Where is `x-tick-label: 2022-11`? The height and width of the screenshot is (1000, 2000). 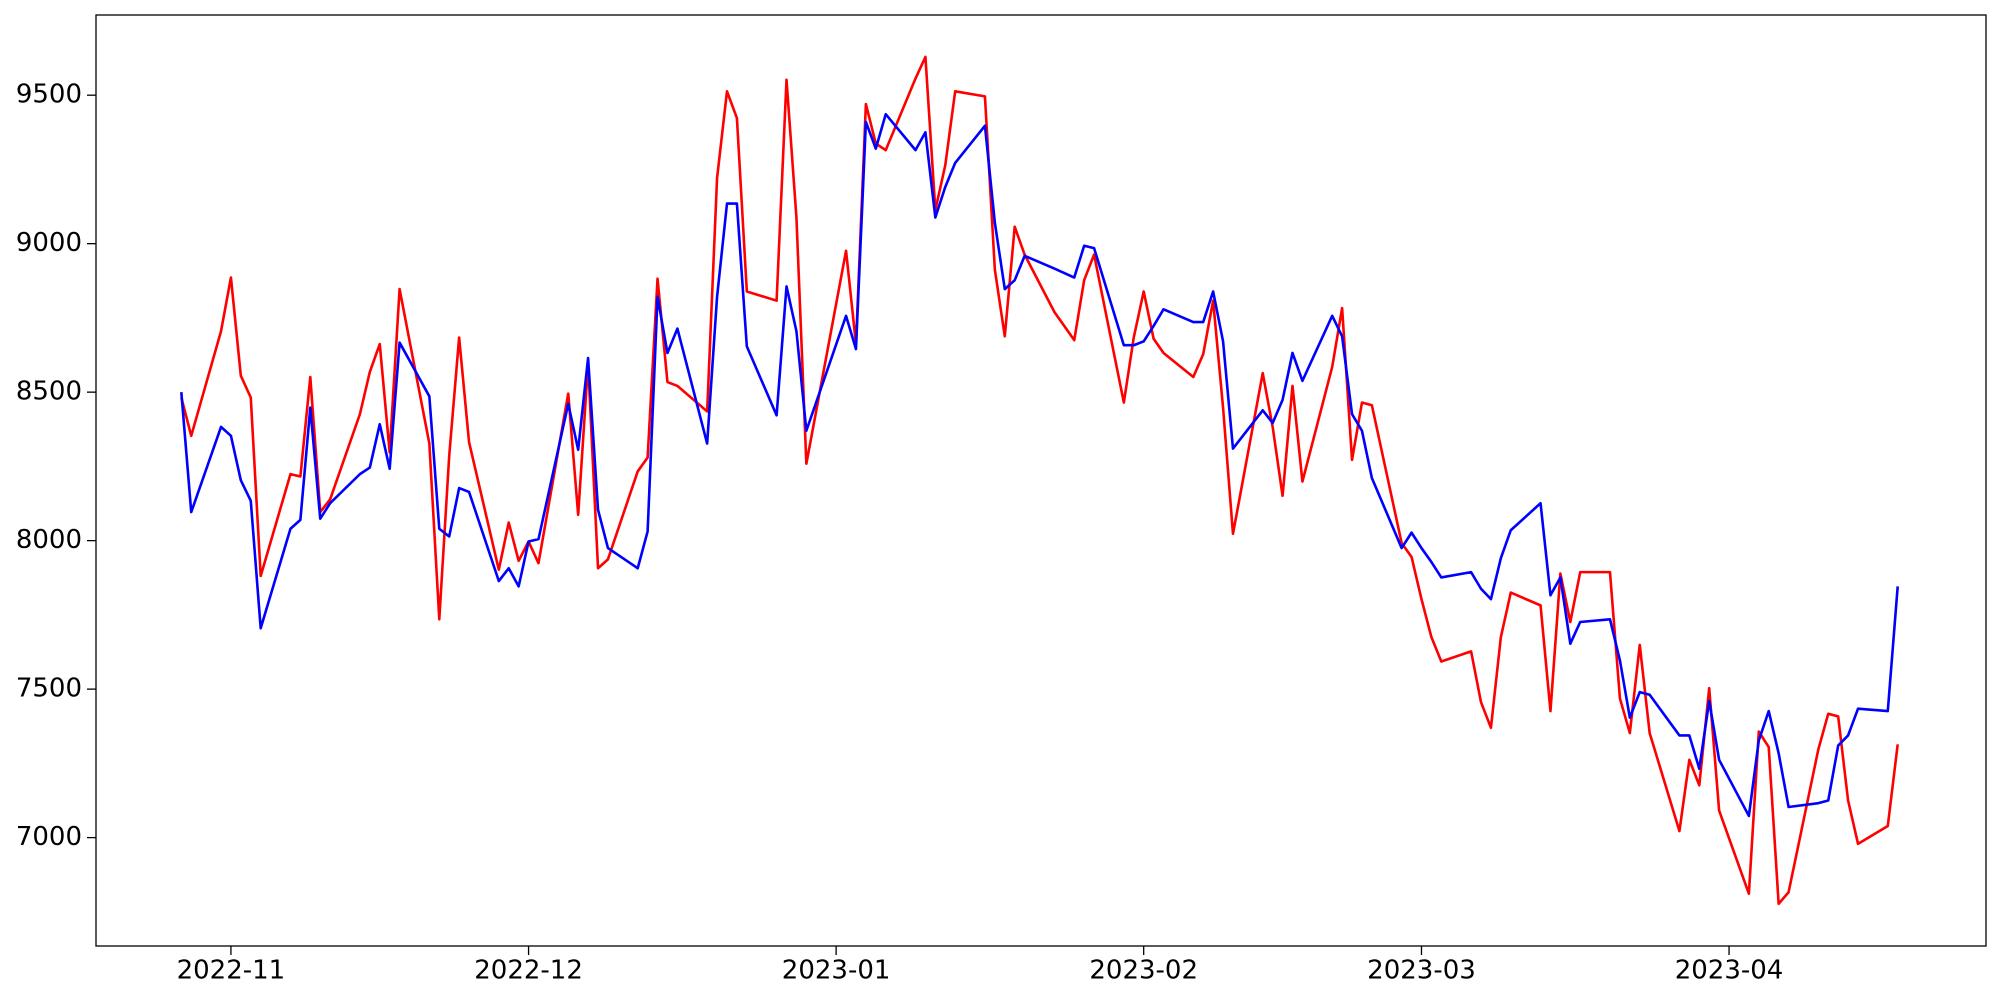 x-tick-label: 2022-11 is located at coordinates (231, 971).